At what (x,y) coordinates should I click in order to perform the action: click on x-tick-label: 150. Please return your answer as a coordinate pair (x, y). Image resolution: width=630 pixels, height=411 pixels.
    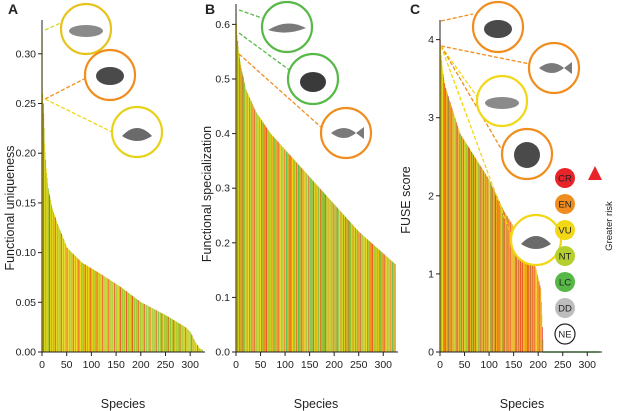
    Looking at the image, I should click on (116, 365).